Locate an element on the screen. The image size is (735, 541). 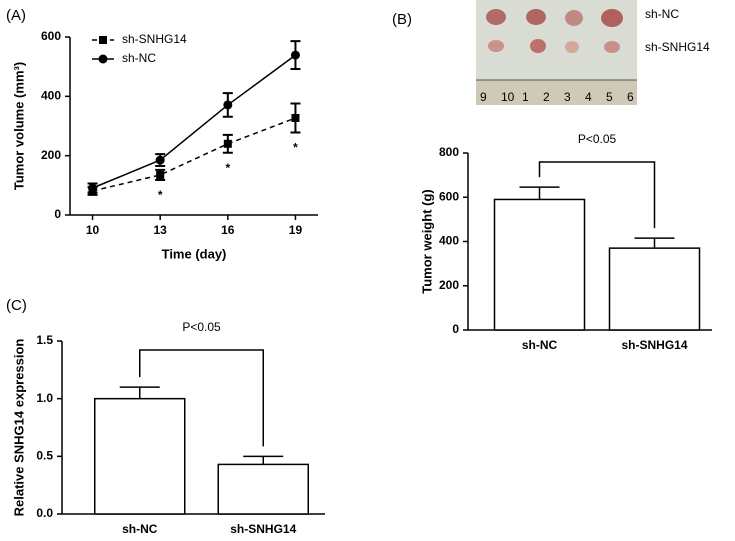
legend-label: sh-SNHG14 is located at coordinates (154, 39).